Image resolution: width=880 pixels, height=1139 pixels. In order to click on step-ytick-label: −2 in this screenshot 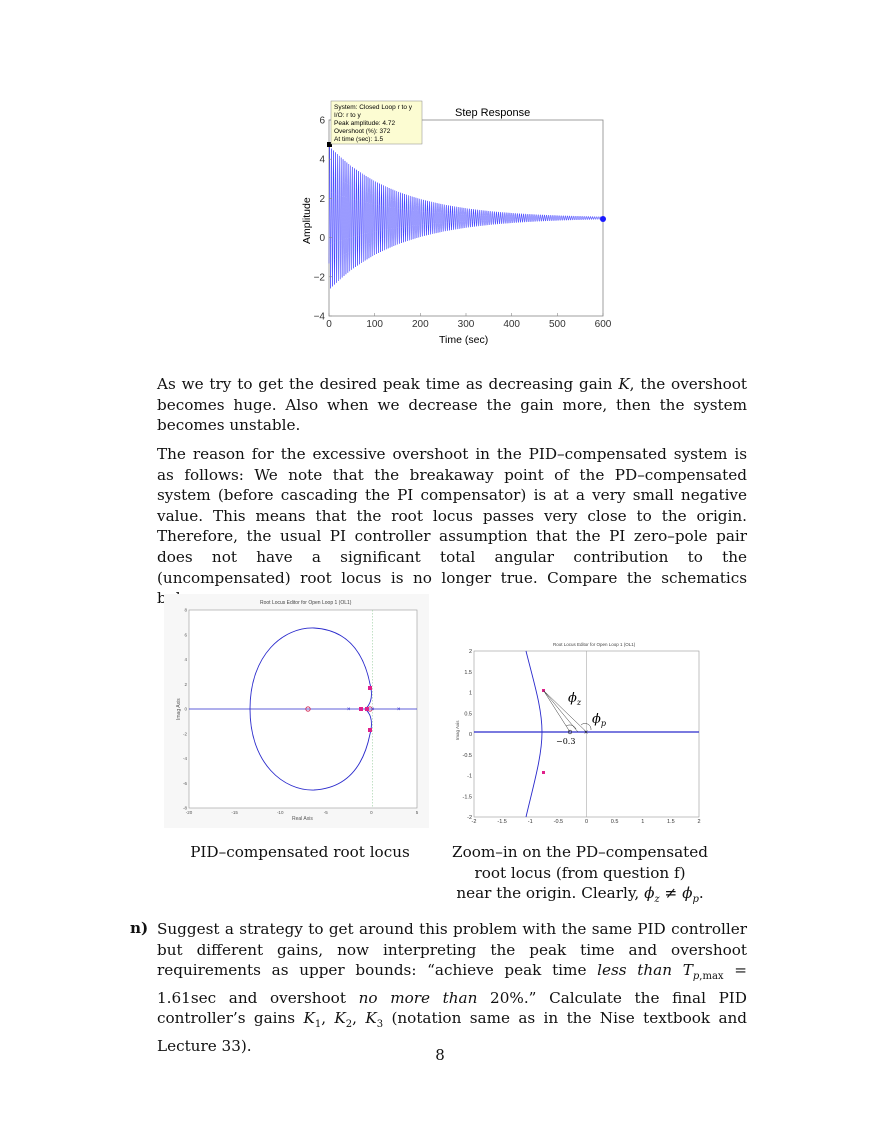, I will do `click(320, 277)`.